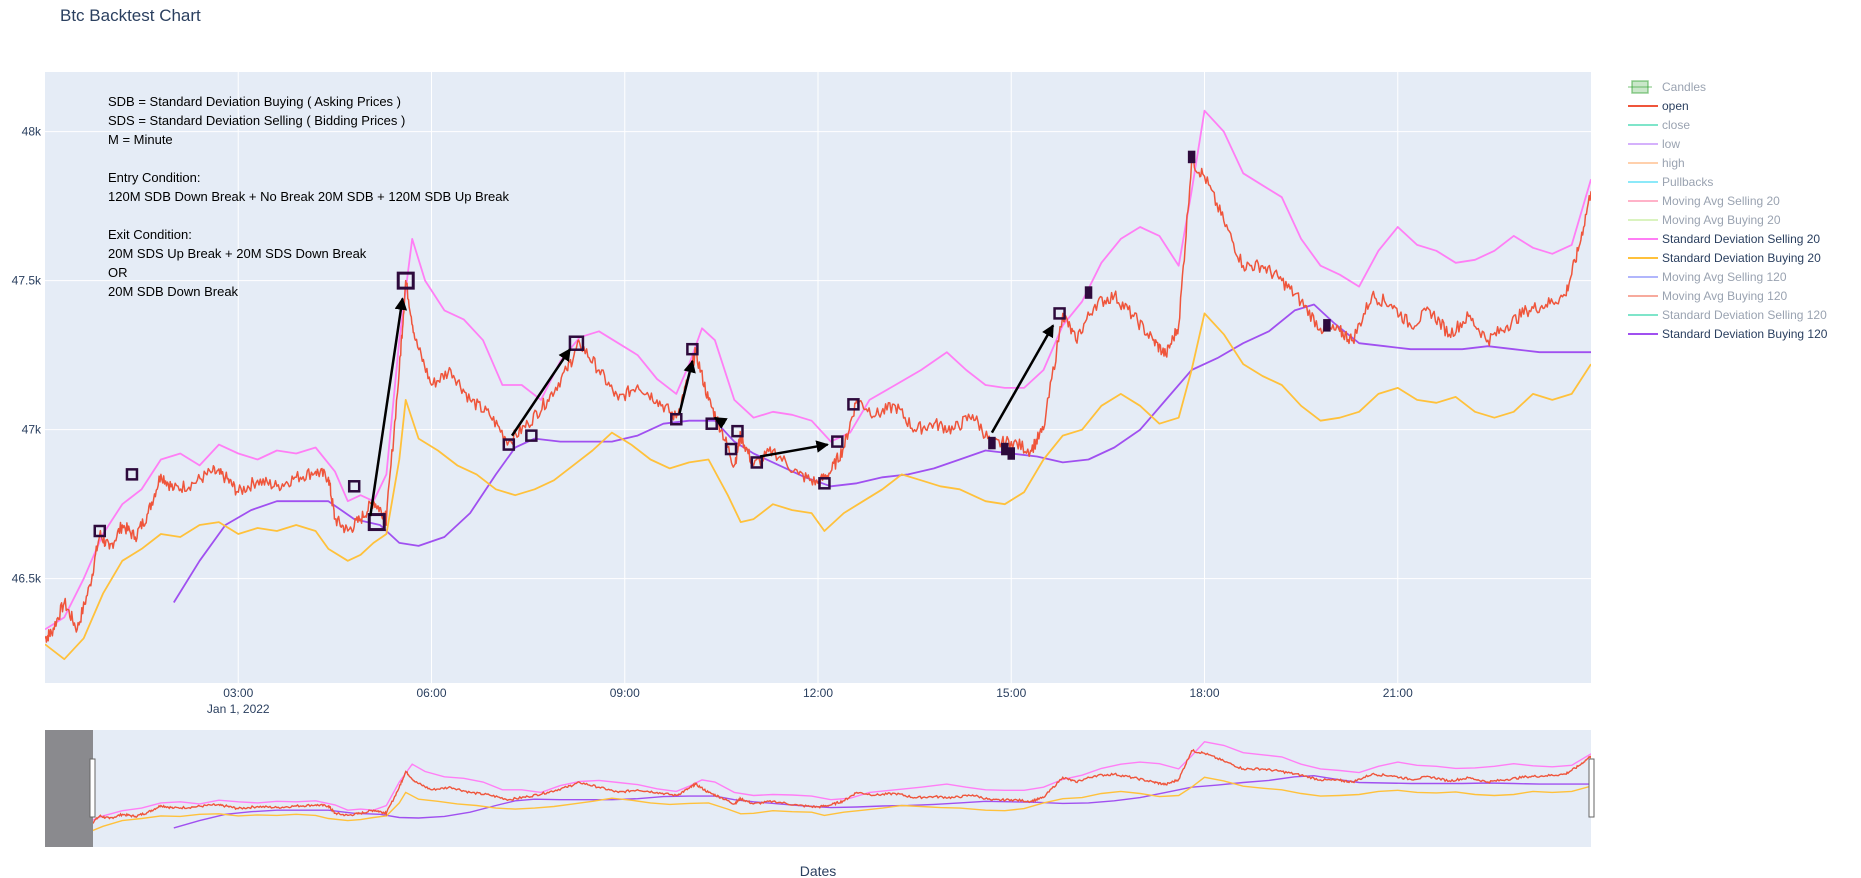  I want to click on legend-label: close, so click(1676, 125).